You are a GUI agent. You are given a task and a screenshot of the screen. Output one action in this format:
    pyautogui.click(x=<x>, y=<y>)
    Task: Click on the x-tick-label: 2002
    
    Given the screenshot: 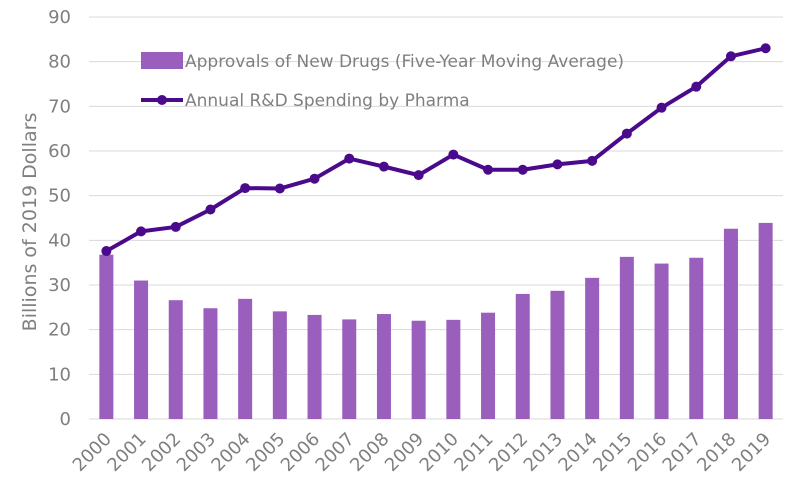 What is the action you would take?
    pyautogui.click(x=161, y=452)
    